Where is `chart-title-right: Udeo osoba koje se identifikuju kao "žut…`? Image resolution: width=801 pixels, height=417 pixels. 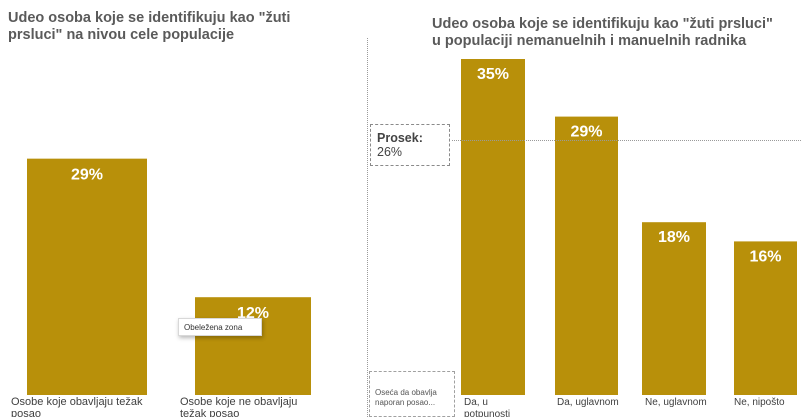 chart-title-right: Udeo osoba koje se identifikuju kao "žut… is located at coordinates (602, 32).